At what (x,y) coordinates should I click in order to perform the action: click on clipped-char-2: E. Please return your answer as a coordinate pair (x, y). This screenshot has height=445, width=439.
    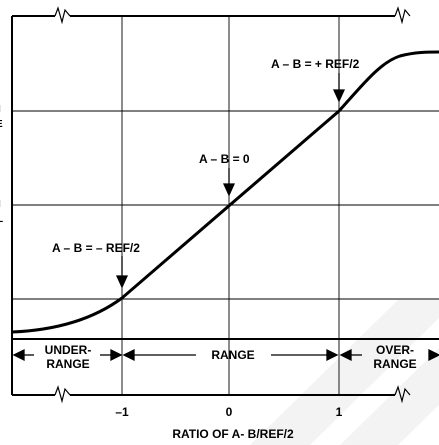
    Looking at the image, I should click on (1, 124).